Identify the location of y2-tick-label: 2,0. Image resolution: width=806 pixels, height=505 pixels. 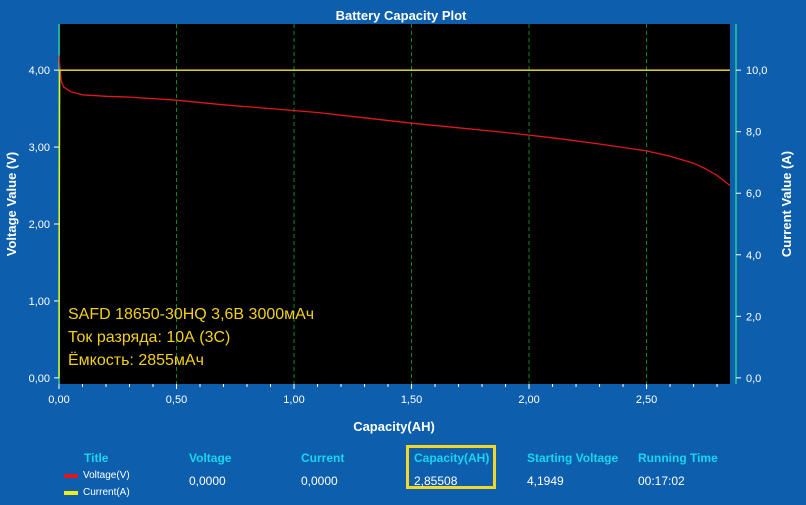
(753, 317).